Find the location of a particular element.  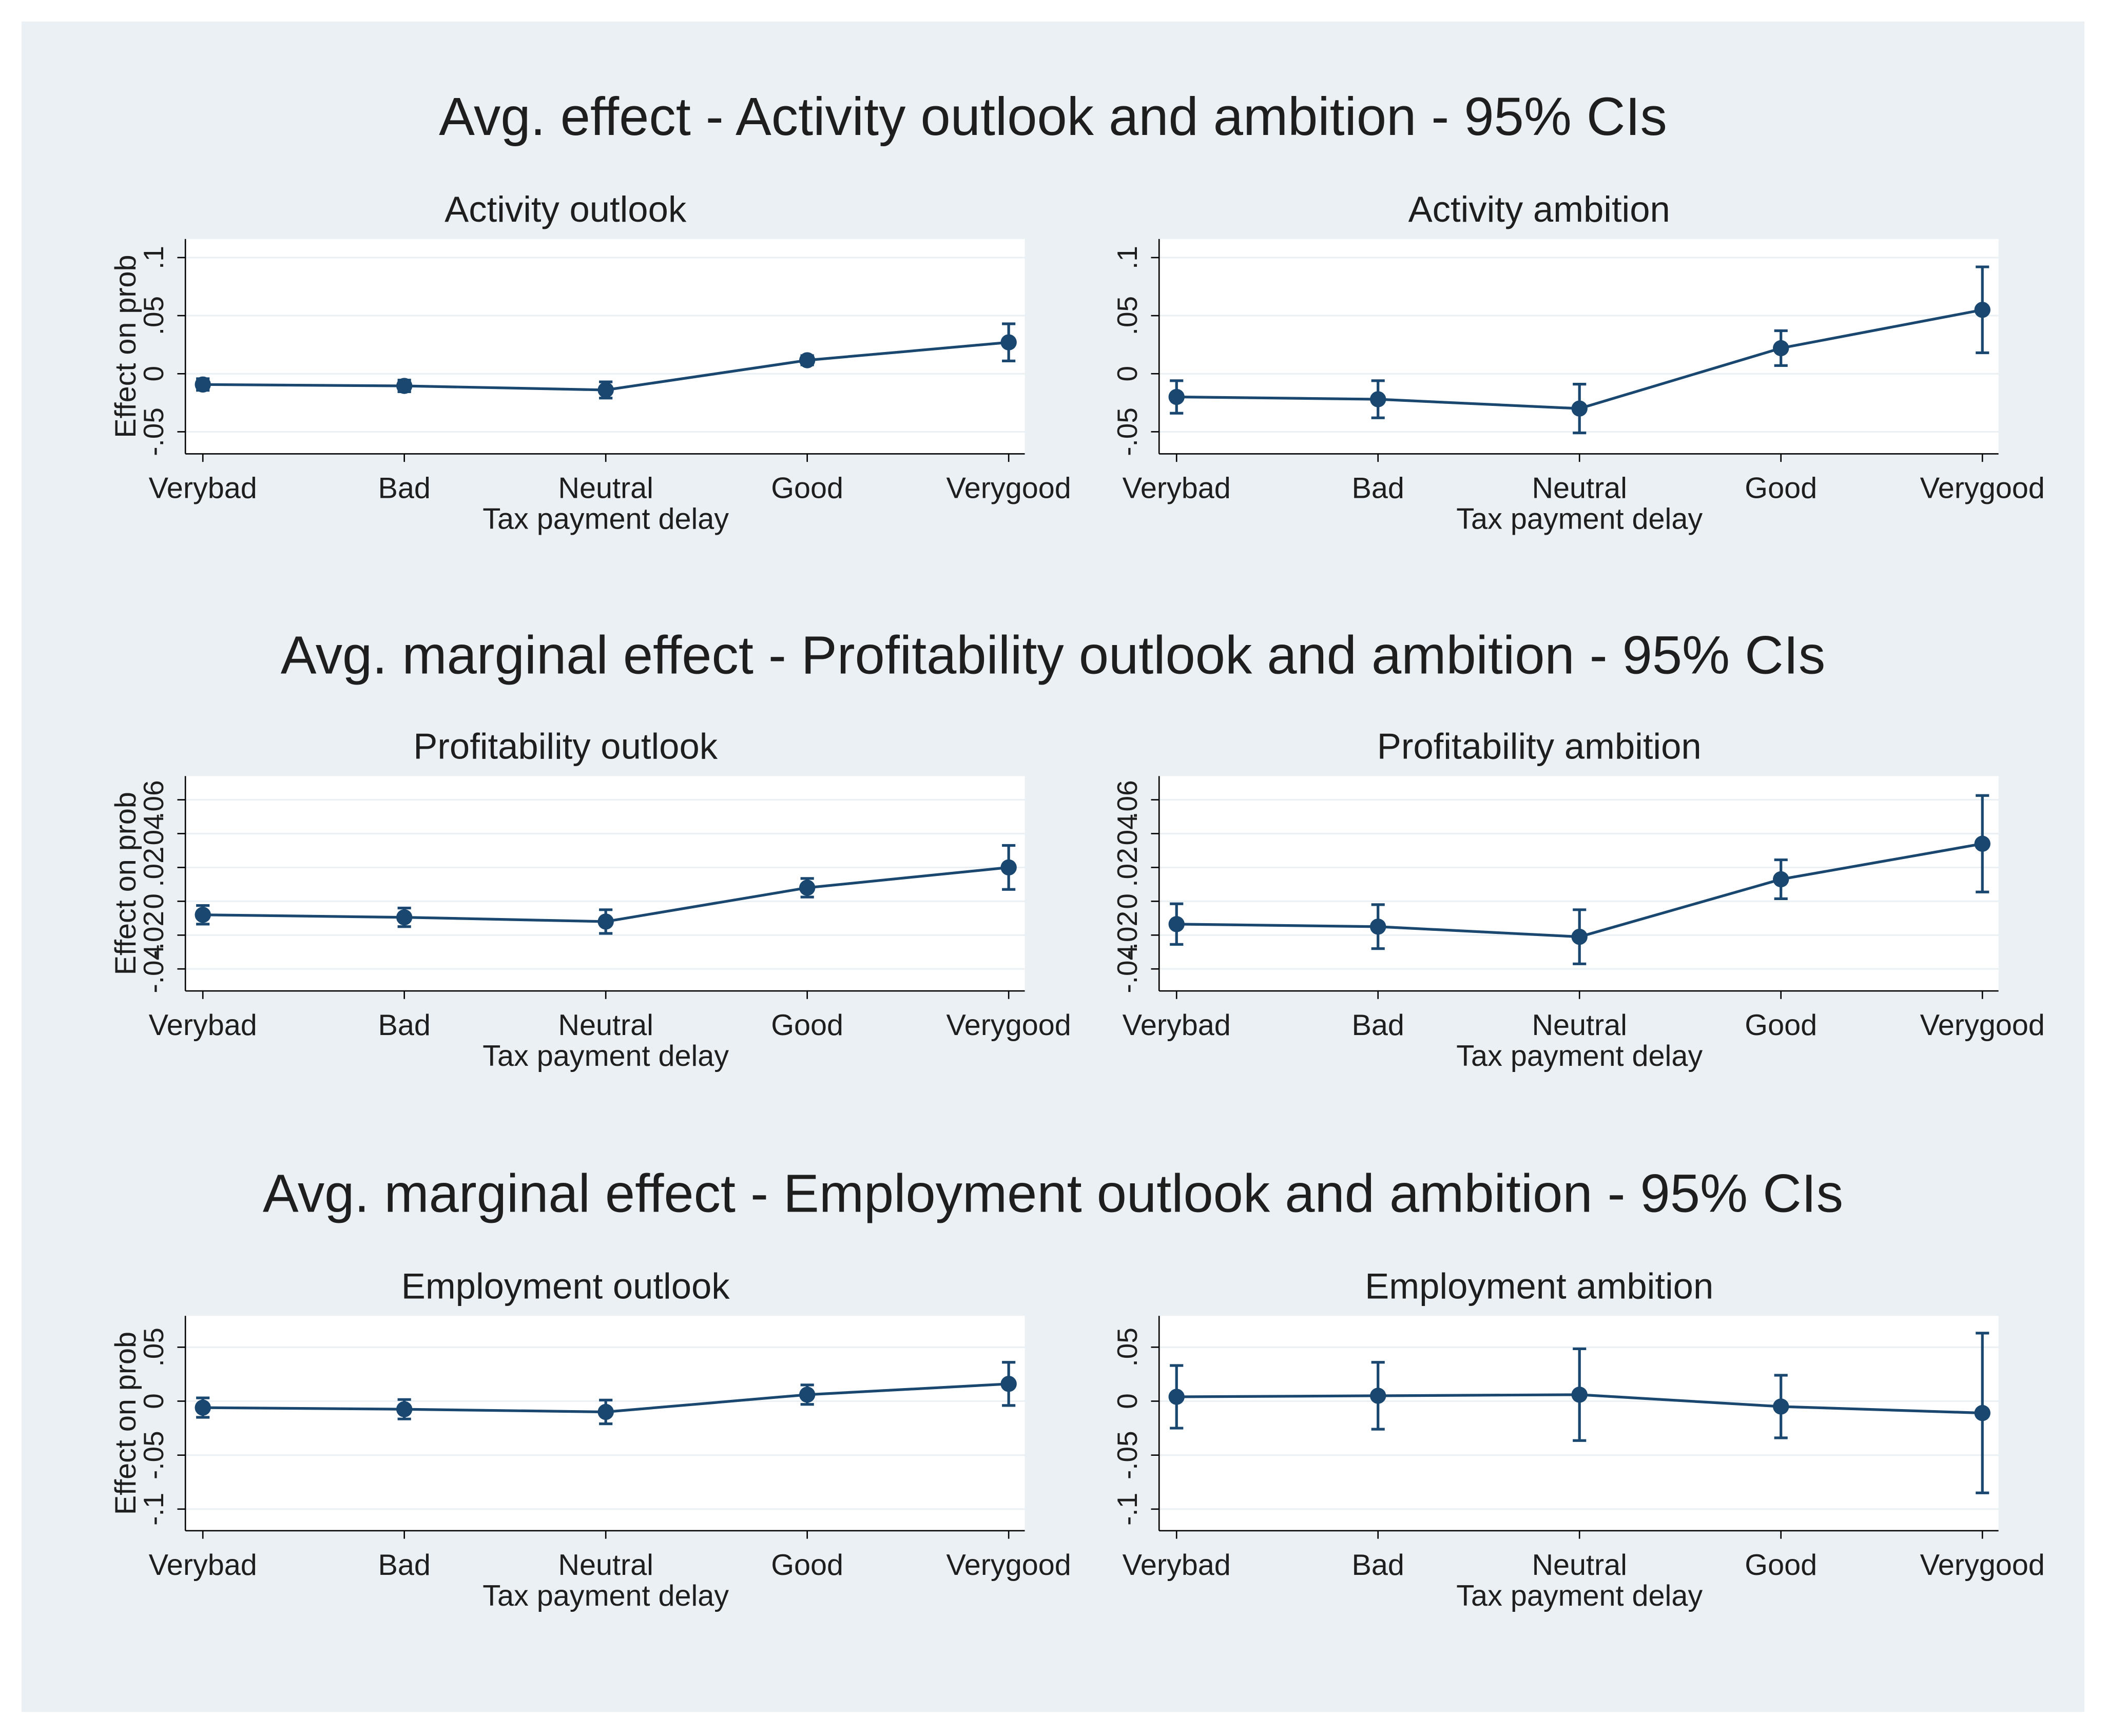

chart-title: Employment outlook is located at coordinates (566, 1286).